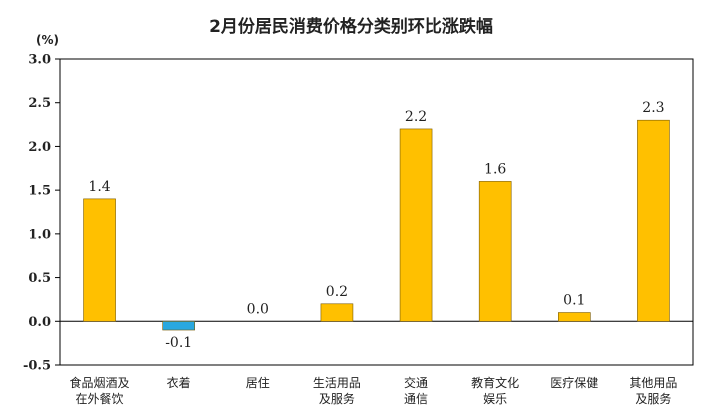 This screenshot has height=420, width=702. I want to click on y-tick-label: 1.5, so click(39, 191).